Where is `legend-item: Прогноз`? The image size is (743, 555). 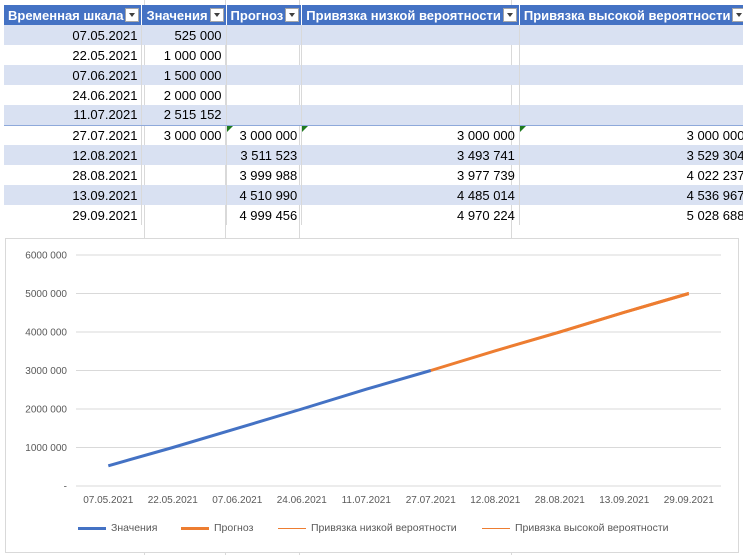 legend-item: Прогноз is located at coordinates (217, 528).